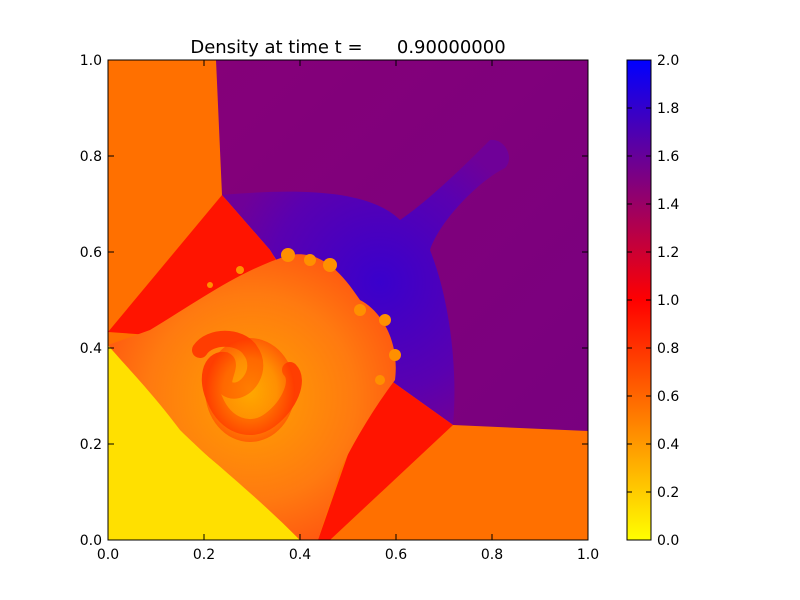 This screenshot has height=600, width=800. Describe the element at coordinates (653, 301) in the screenshot. I see `colorbar-axis: 0.0 0.2 0.4 0.6 0.8 1.0 1.2 1.4 1.6 1.8 2.0` at that location.